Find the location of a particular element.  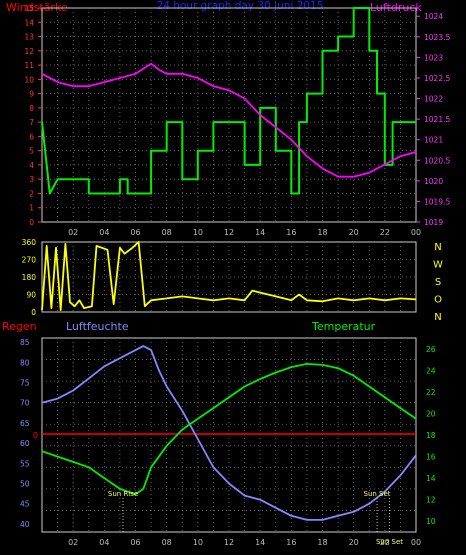

wind-direction-line is located at coordinates (229, 276).